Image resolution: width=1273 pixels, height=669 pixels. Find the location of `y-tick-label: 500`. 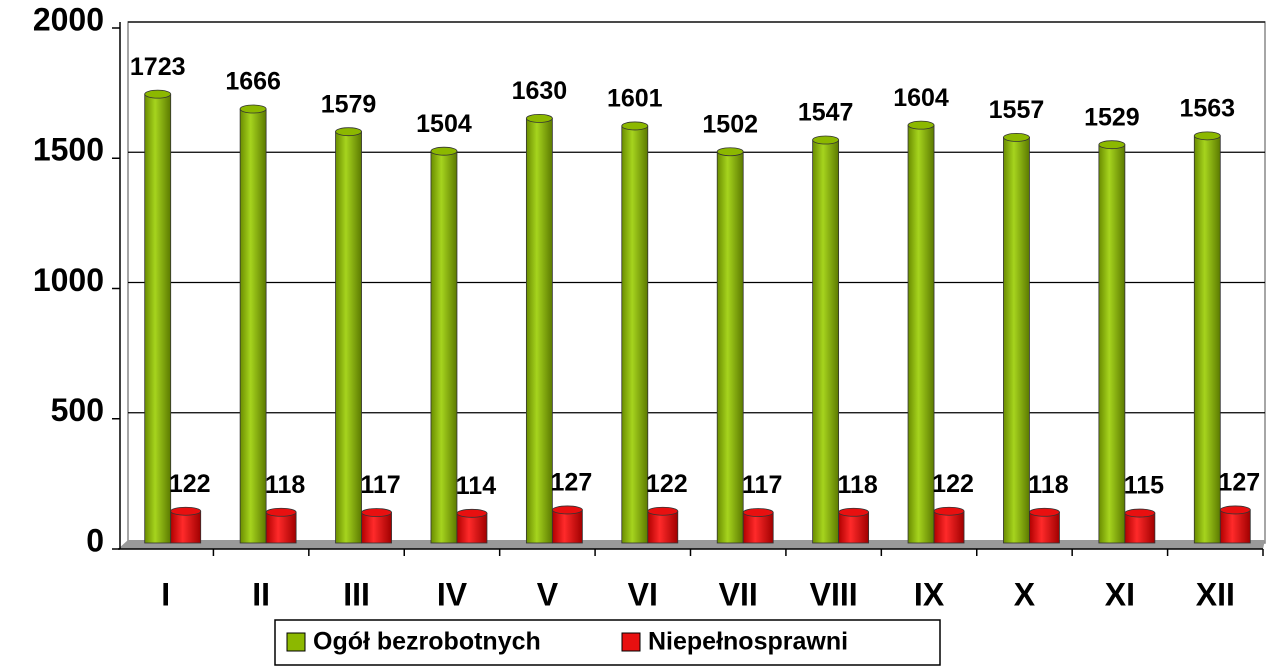

y-tick-label: 500 is located at coordinates (77, 410).